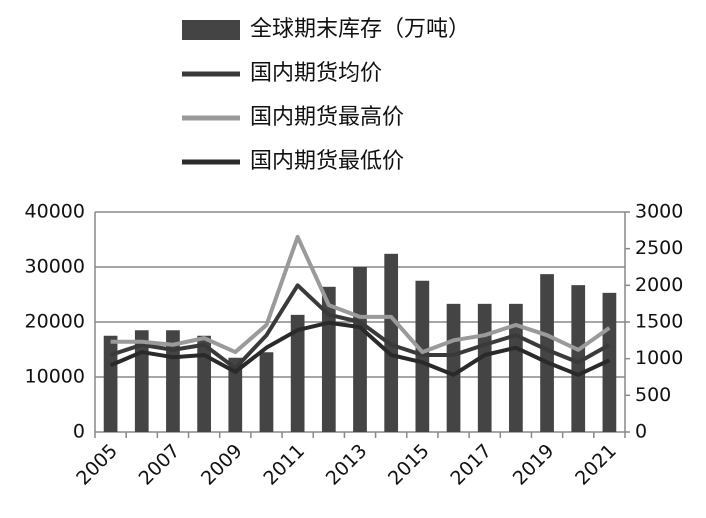  Describe the element at coordinates (641, 432) in the screenshot. I see `y2-tick-label: 0` at that location.